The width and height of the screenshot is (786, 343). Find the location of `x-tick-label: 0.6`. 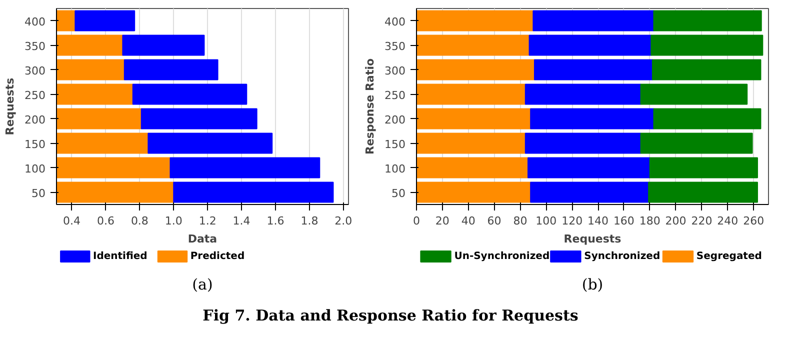

x-tick-label: 0.6 is located at coordinates (105, 221).